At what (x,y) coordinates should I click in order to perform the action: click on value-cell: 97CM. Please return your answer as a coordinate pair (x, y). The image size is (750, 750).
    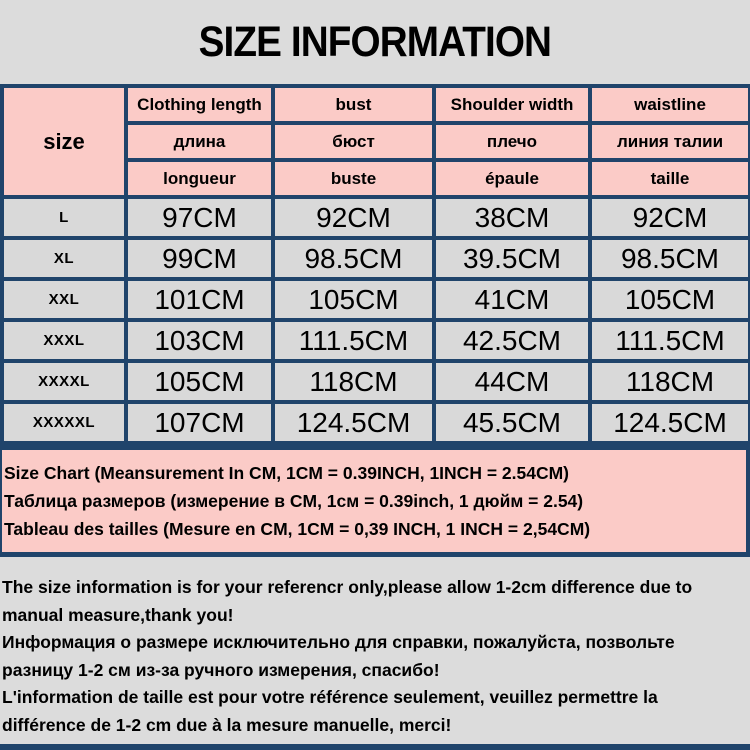
    Looking at the image, I should click on (199, 217).